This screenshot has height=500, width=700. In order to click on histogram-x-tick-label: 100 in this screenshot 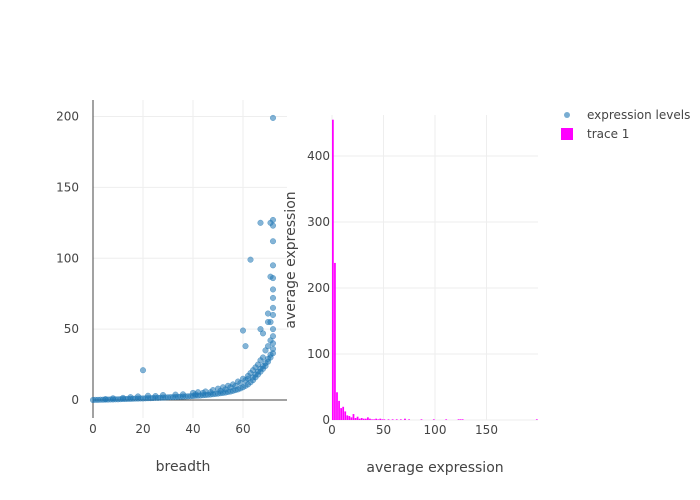, I will do `click(435, 430)`.